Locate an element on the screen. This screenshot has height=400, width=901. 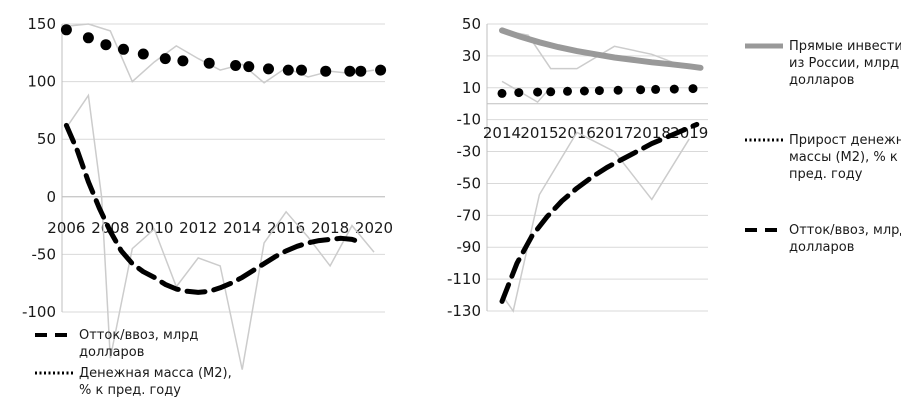
legend-outflow-right-label: Отток/ввоз, млрд долларов is located at coordinates (845, 239).